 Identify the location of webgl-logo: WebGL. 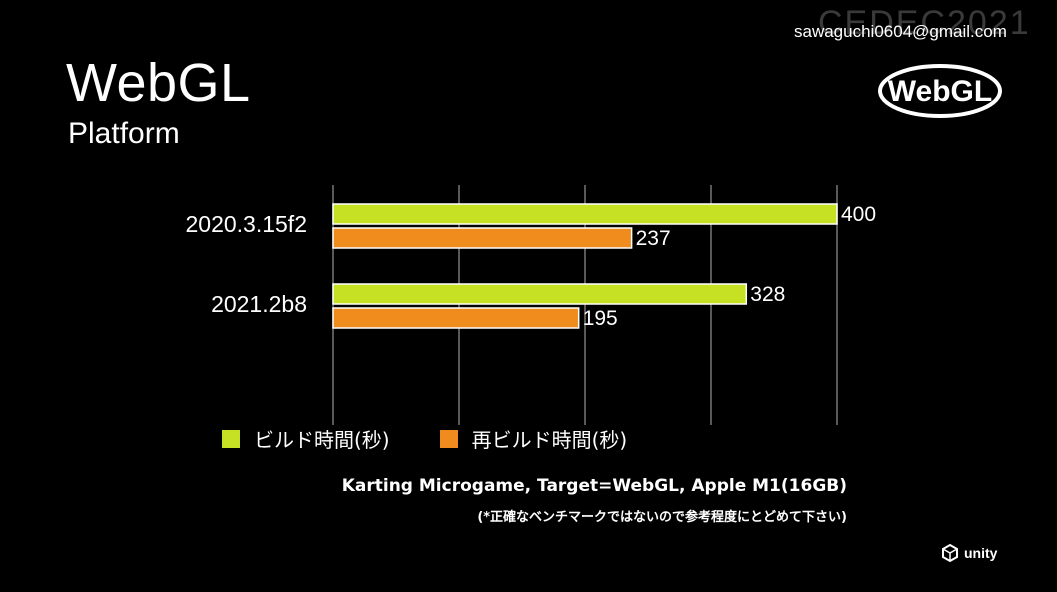
(940, 91).